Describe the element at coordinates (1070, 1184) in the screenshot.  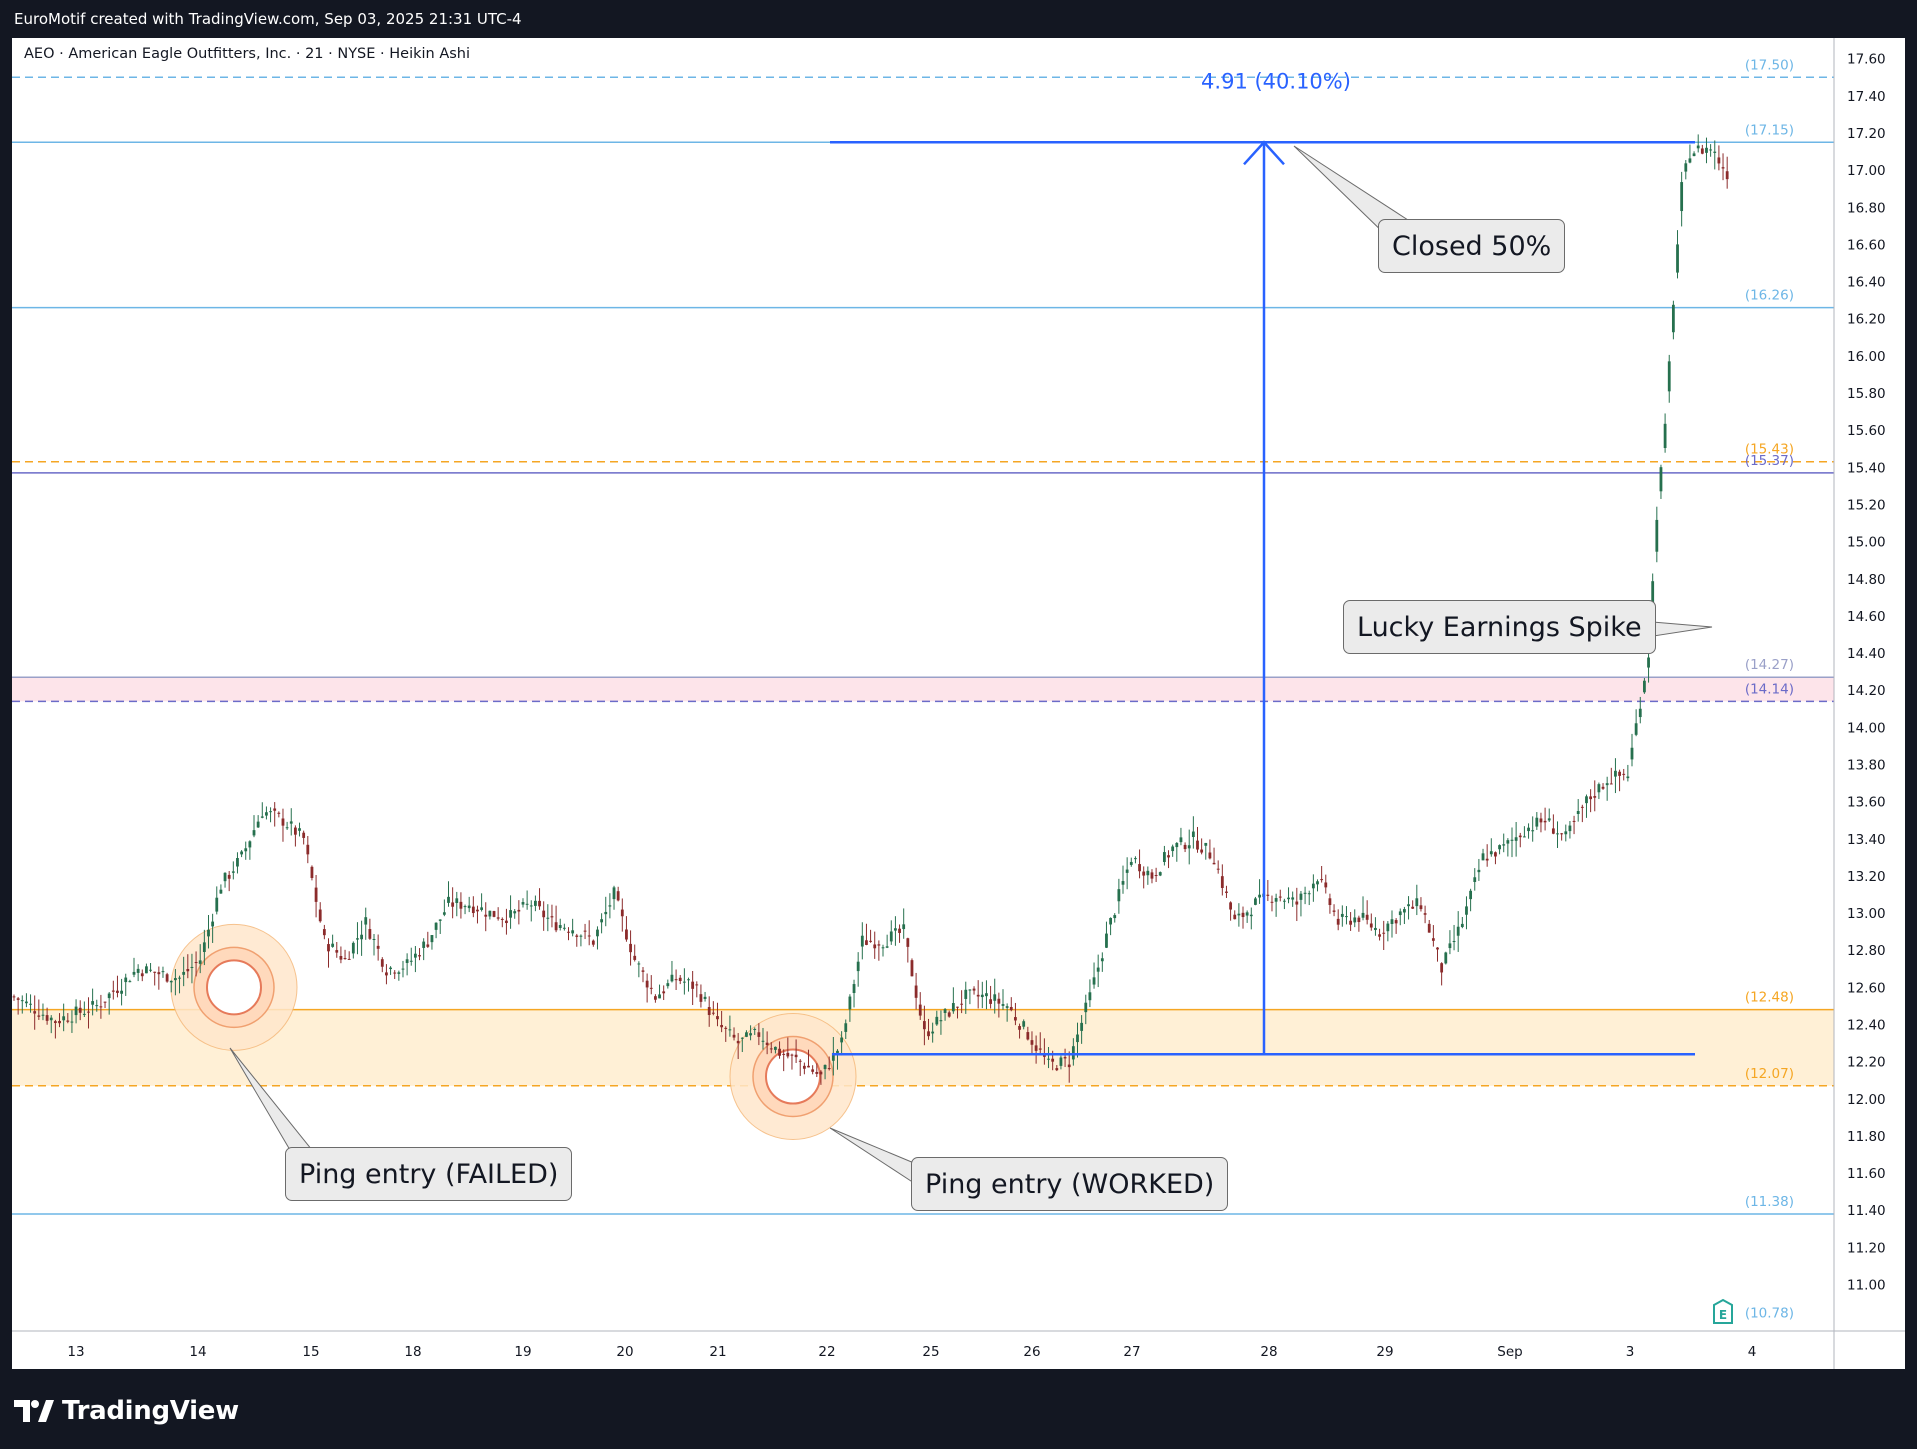
I see `callout-ping-worked: Ping entry (WORKED)` at that location.